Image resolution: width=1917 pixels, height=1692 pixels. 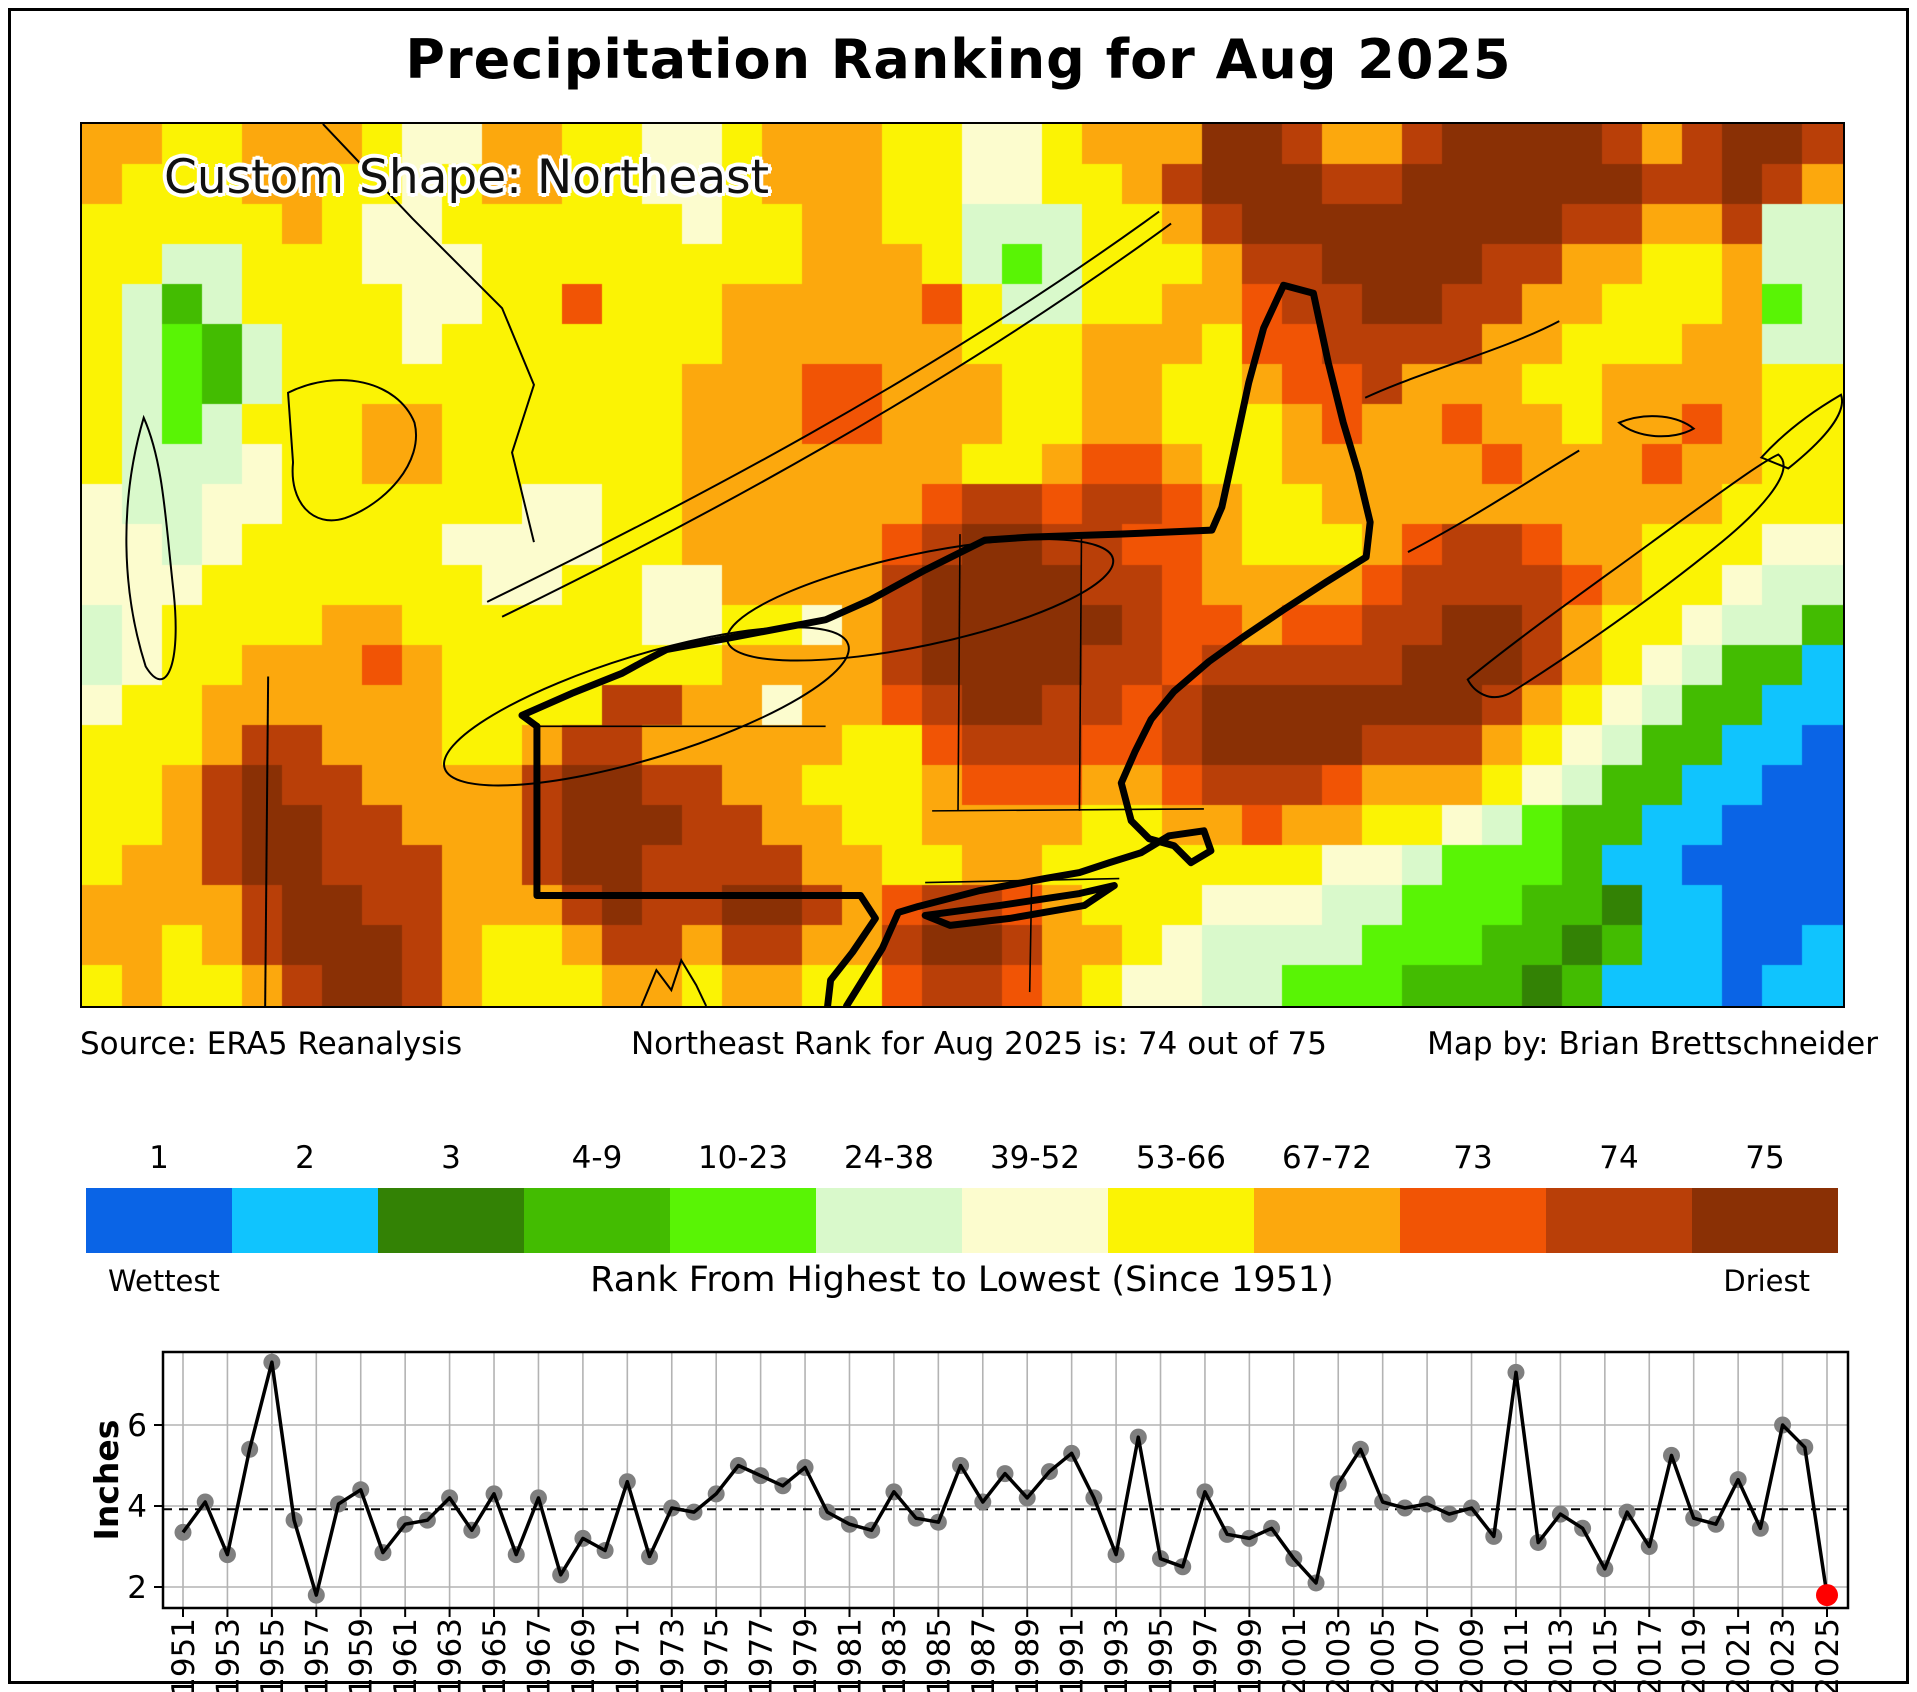 What do you see at coordinates (984, 1655) in the screenshot?
I see `x-tick-label: 1987` at bounding box center [984, 1655].